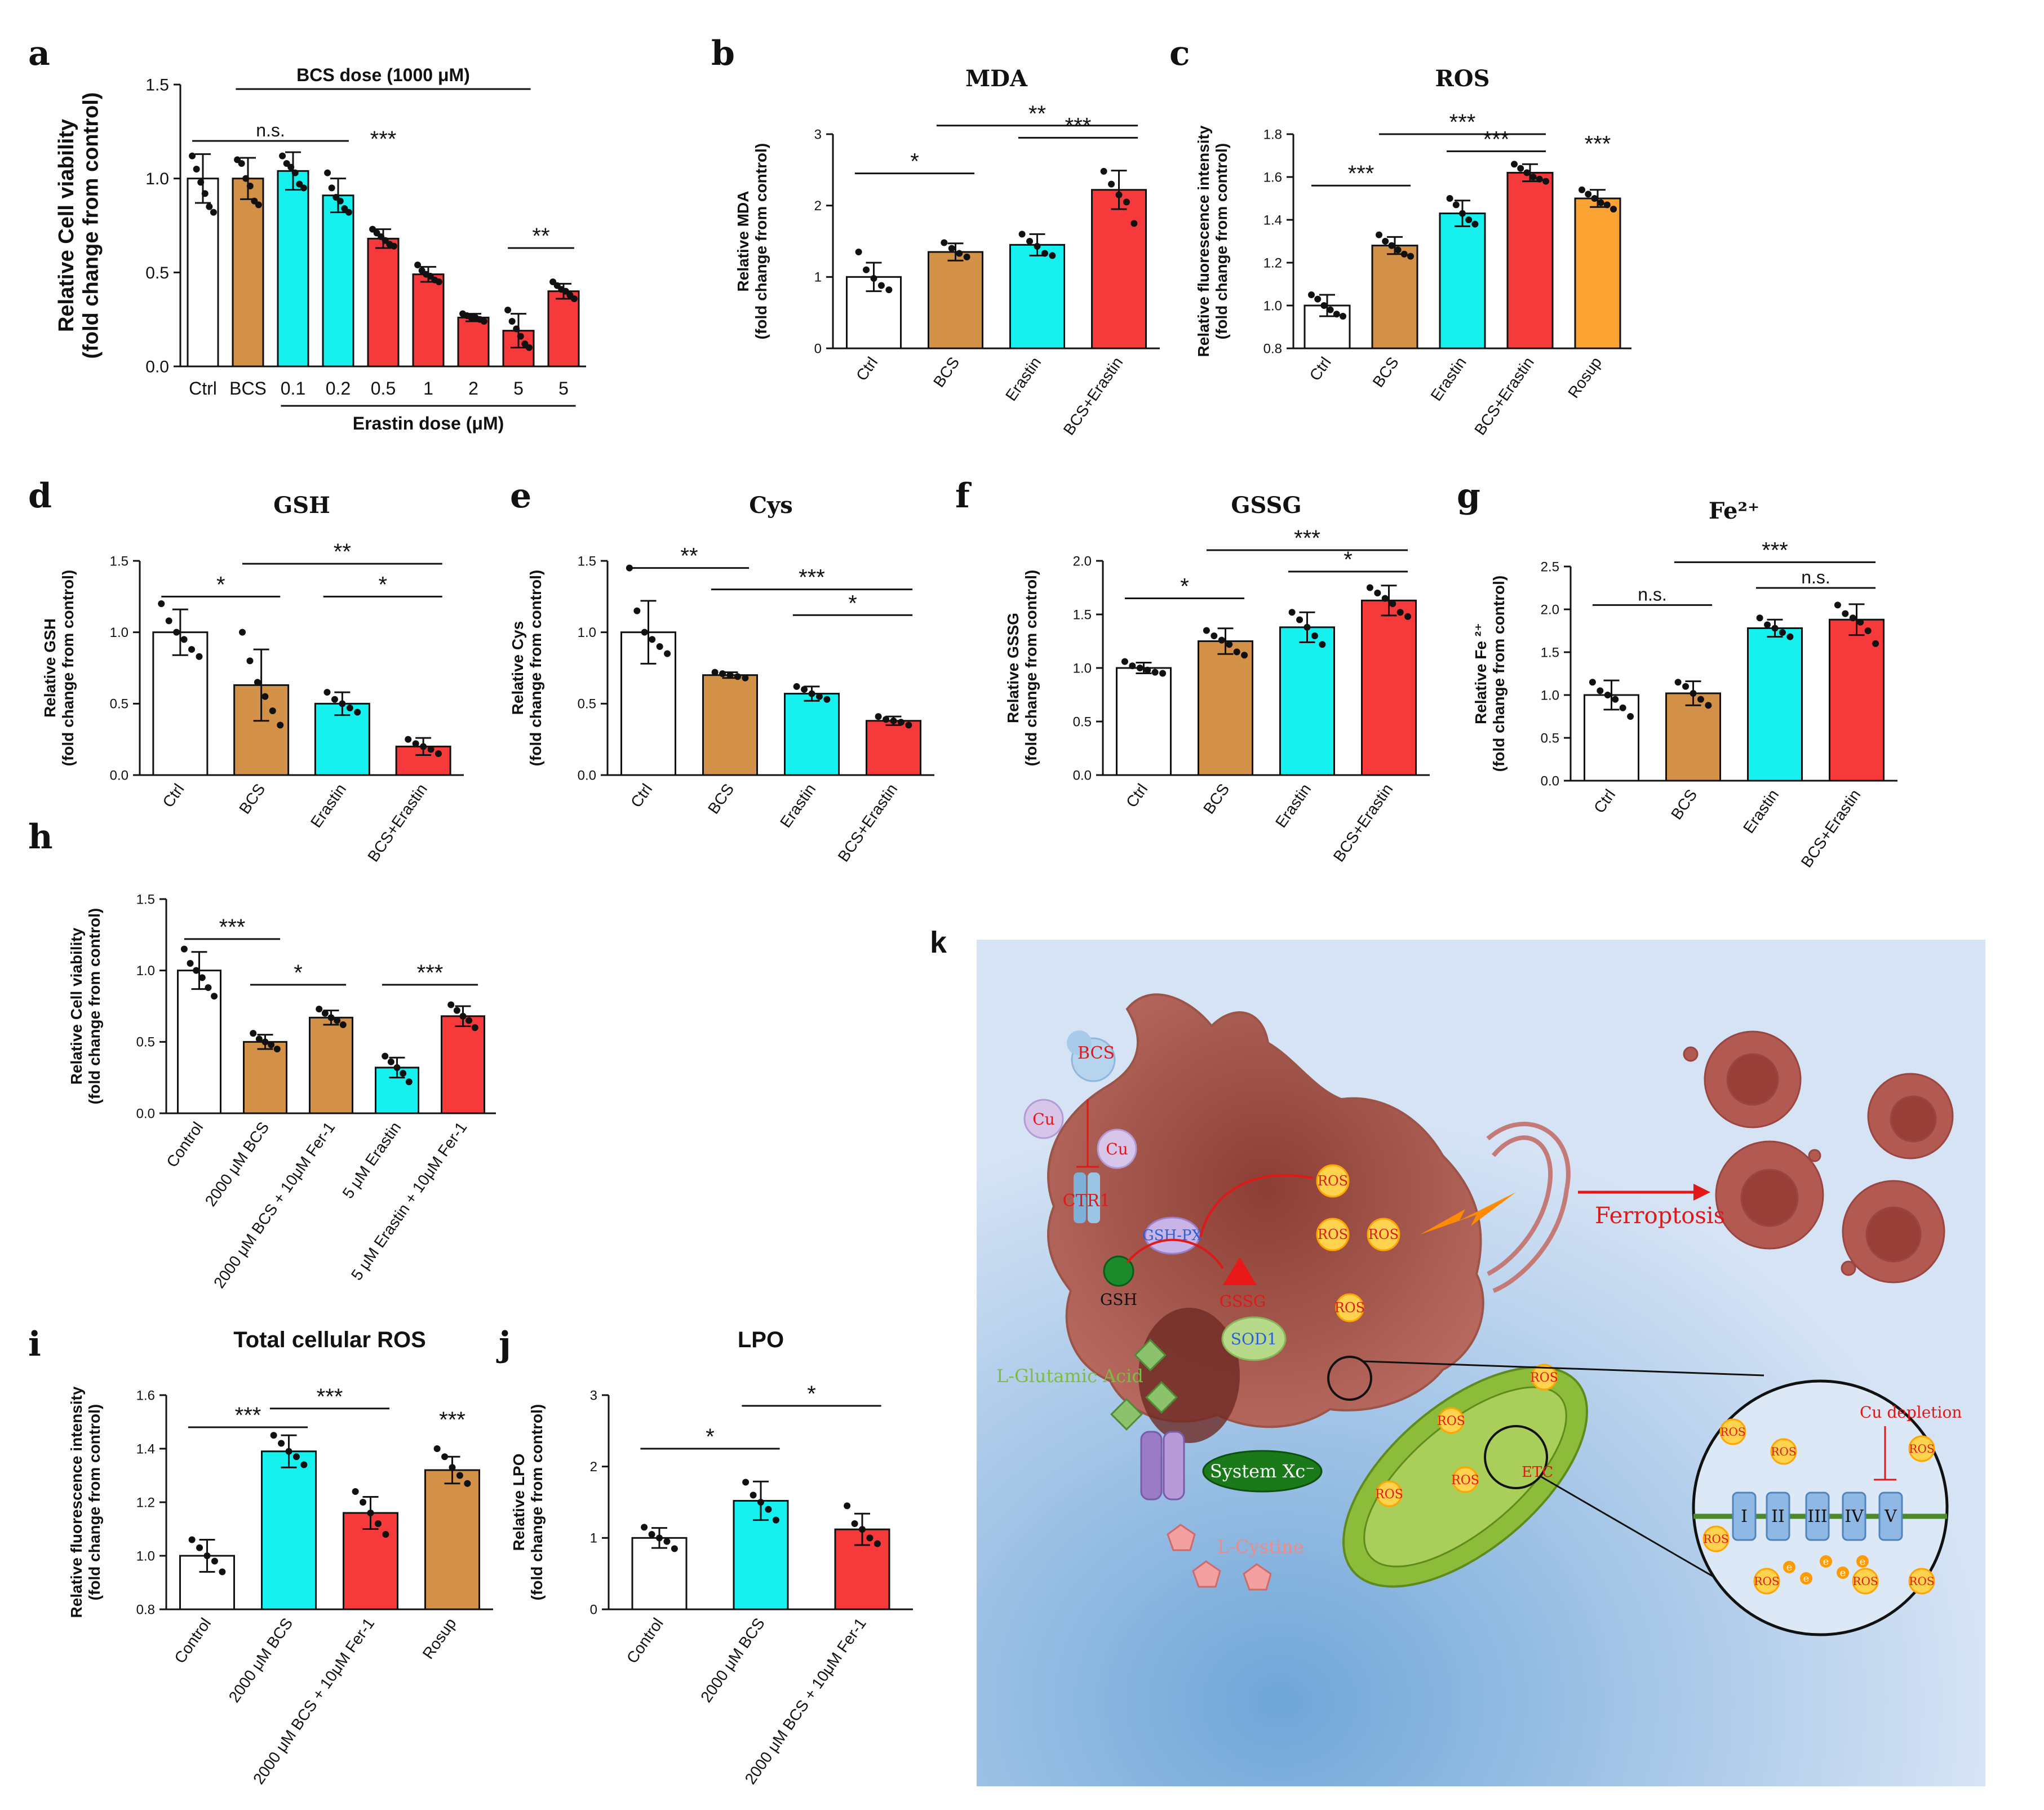 Image resolution: width=2044 pixels, height=1810 pixels. I want to click on x-tick-label-h-1: 2000 μM BCS, so click(237, 1164).